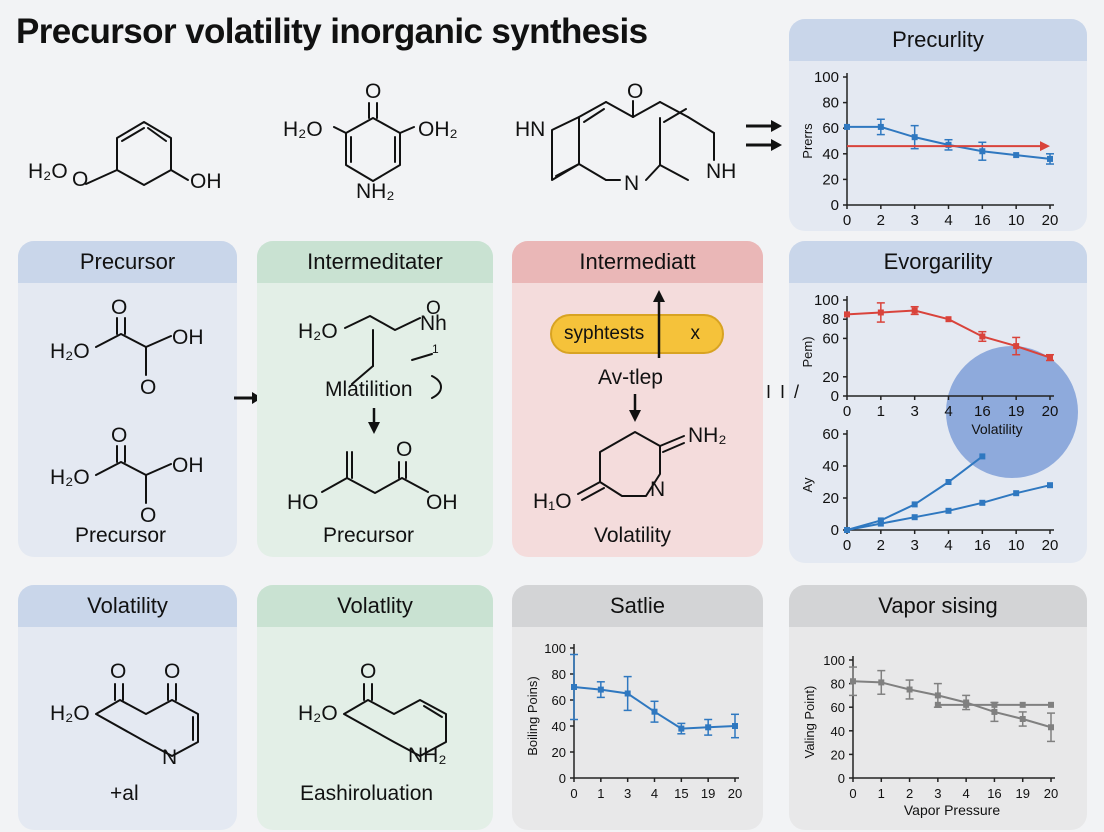  What do you see at coordinates (637, 707) in the screenshot?
I see `satlie-panel: Satlie` at bounding box center [637, 707].